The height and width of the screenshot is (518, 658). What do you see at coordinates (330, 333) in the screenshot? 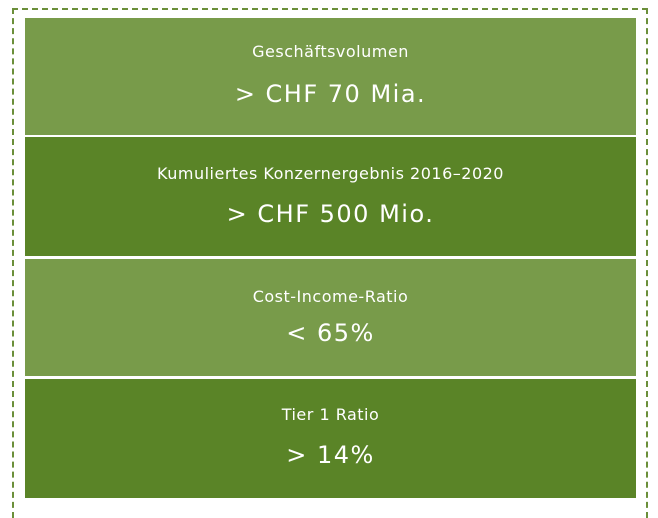
I see `kpi-value: < 65%` at bounding box center [330, 333].